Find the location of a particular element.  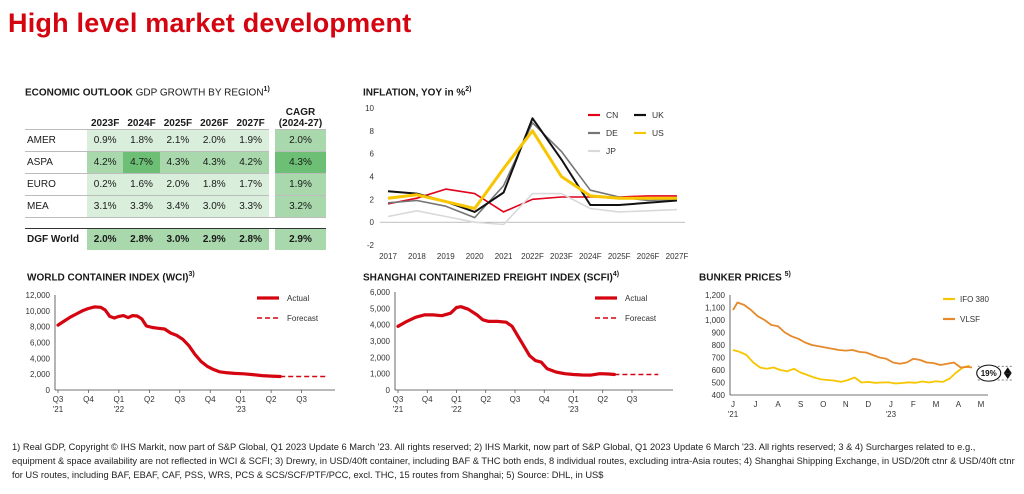

gdp-value-cell: 3.0% is located at coordinates (214, 206).